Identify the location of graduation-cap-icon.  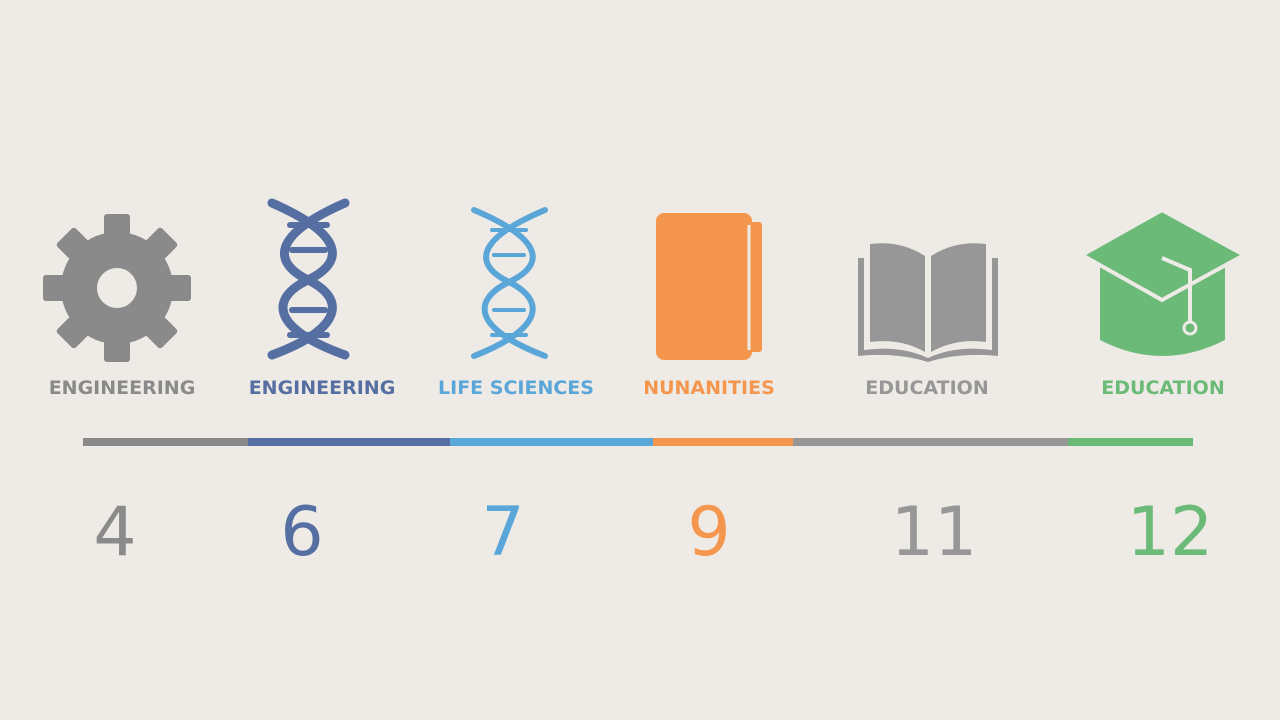
(1163, 281).